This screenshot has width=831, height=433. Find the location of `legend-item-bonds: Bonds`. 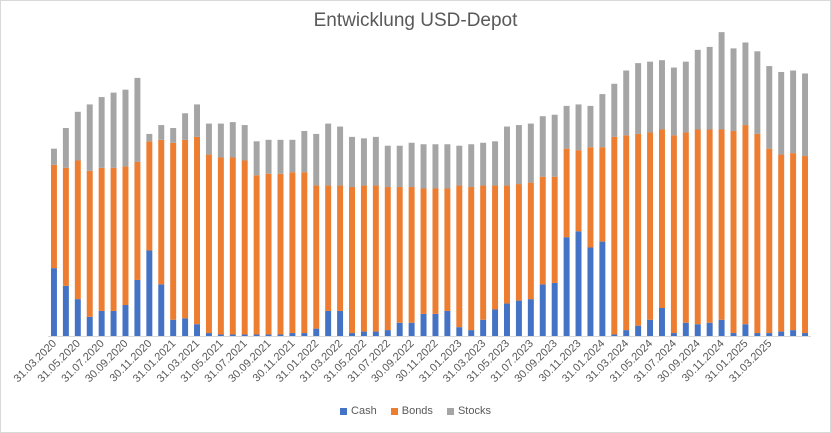

legend-item-bonds: Bonds is located at coordinates (411, 411).